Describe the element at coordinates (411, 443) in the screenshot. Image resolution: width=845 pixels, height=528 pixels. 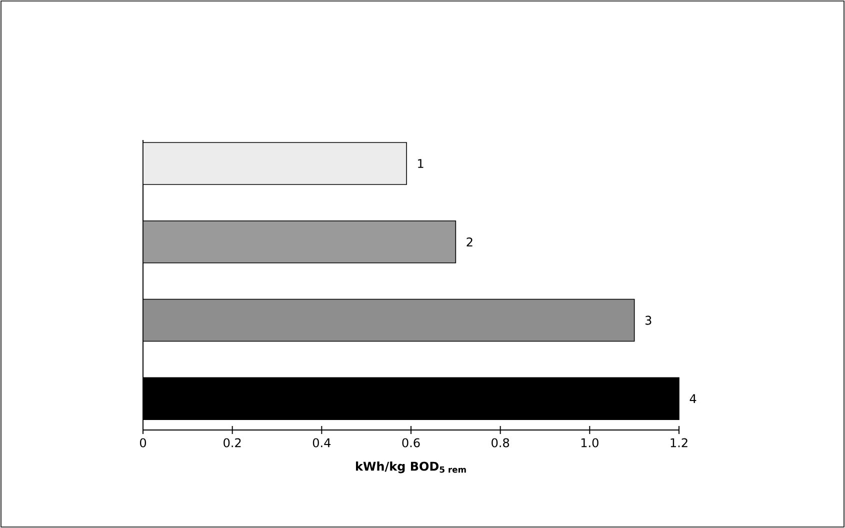
I see `x-tick-label: 0.6` at that location.